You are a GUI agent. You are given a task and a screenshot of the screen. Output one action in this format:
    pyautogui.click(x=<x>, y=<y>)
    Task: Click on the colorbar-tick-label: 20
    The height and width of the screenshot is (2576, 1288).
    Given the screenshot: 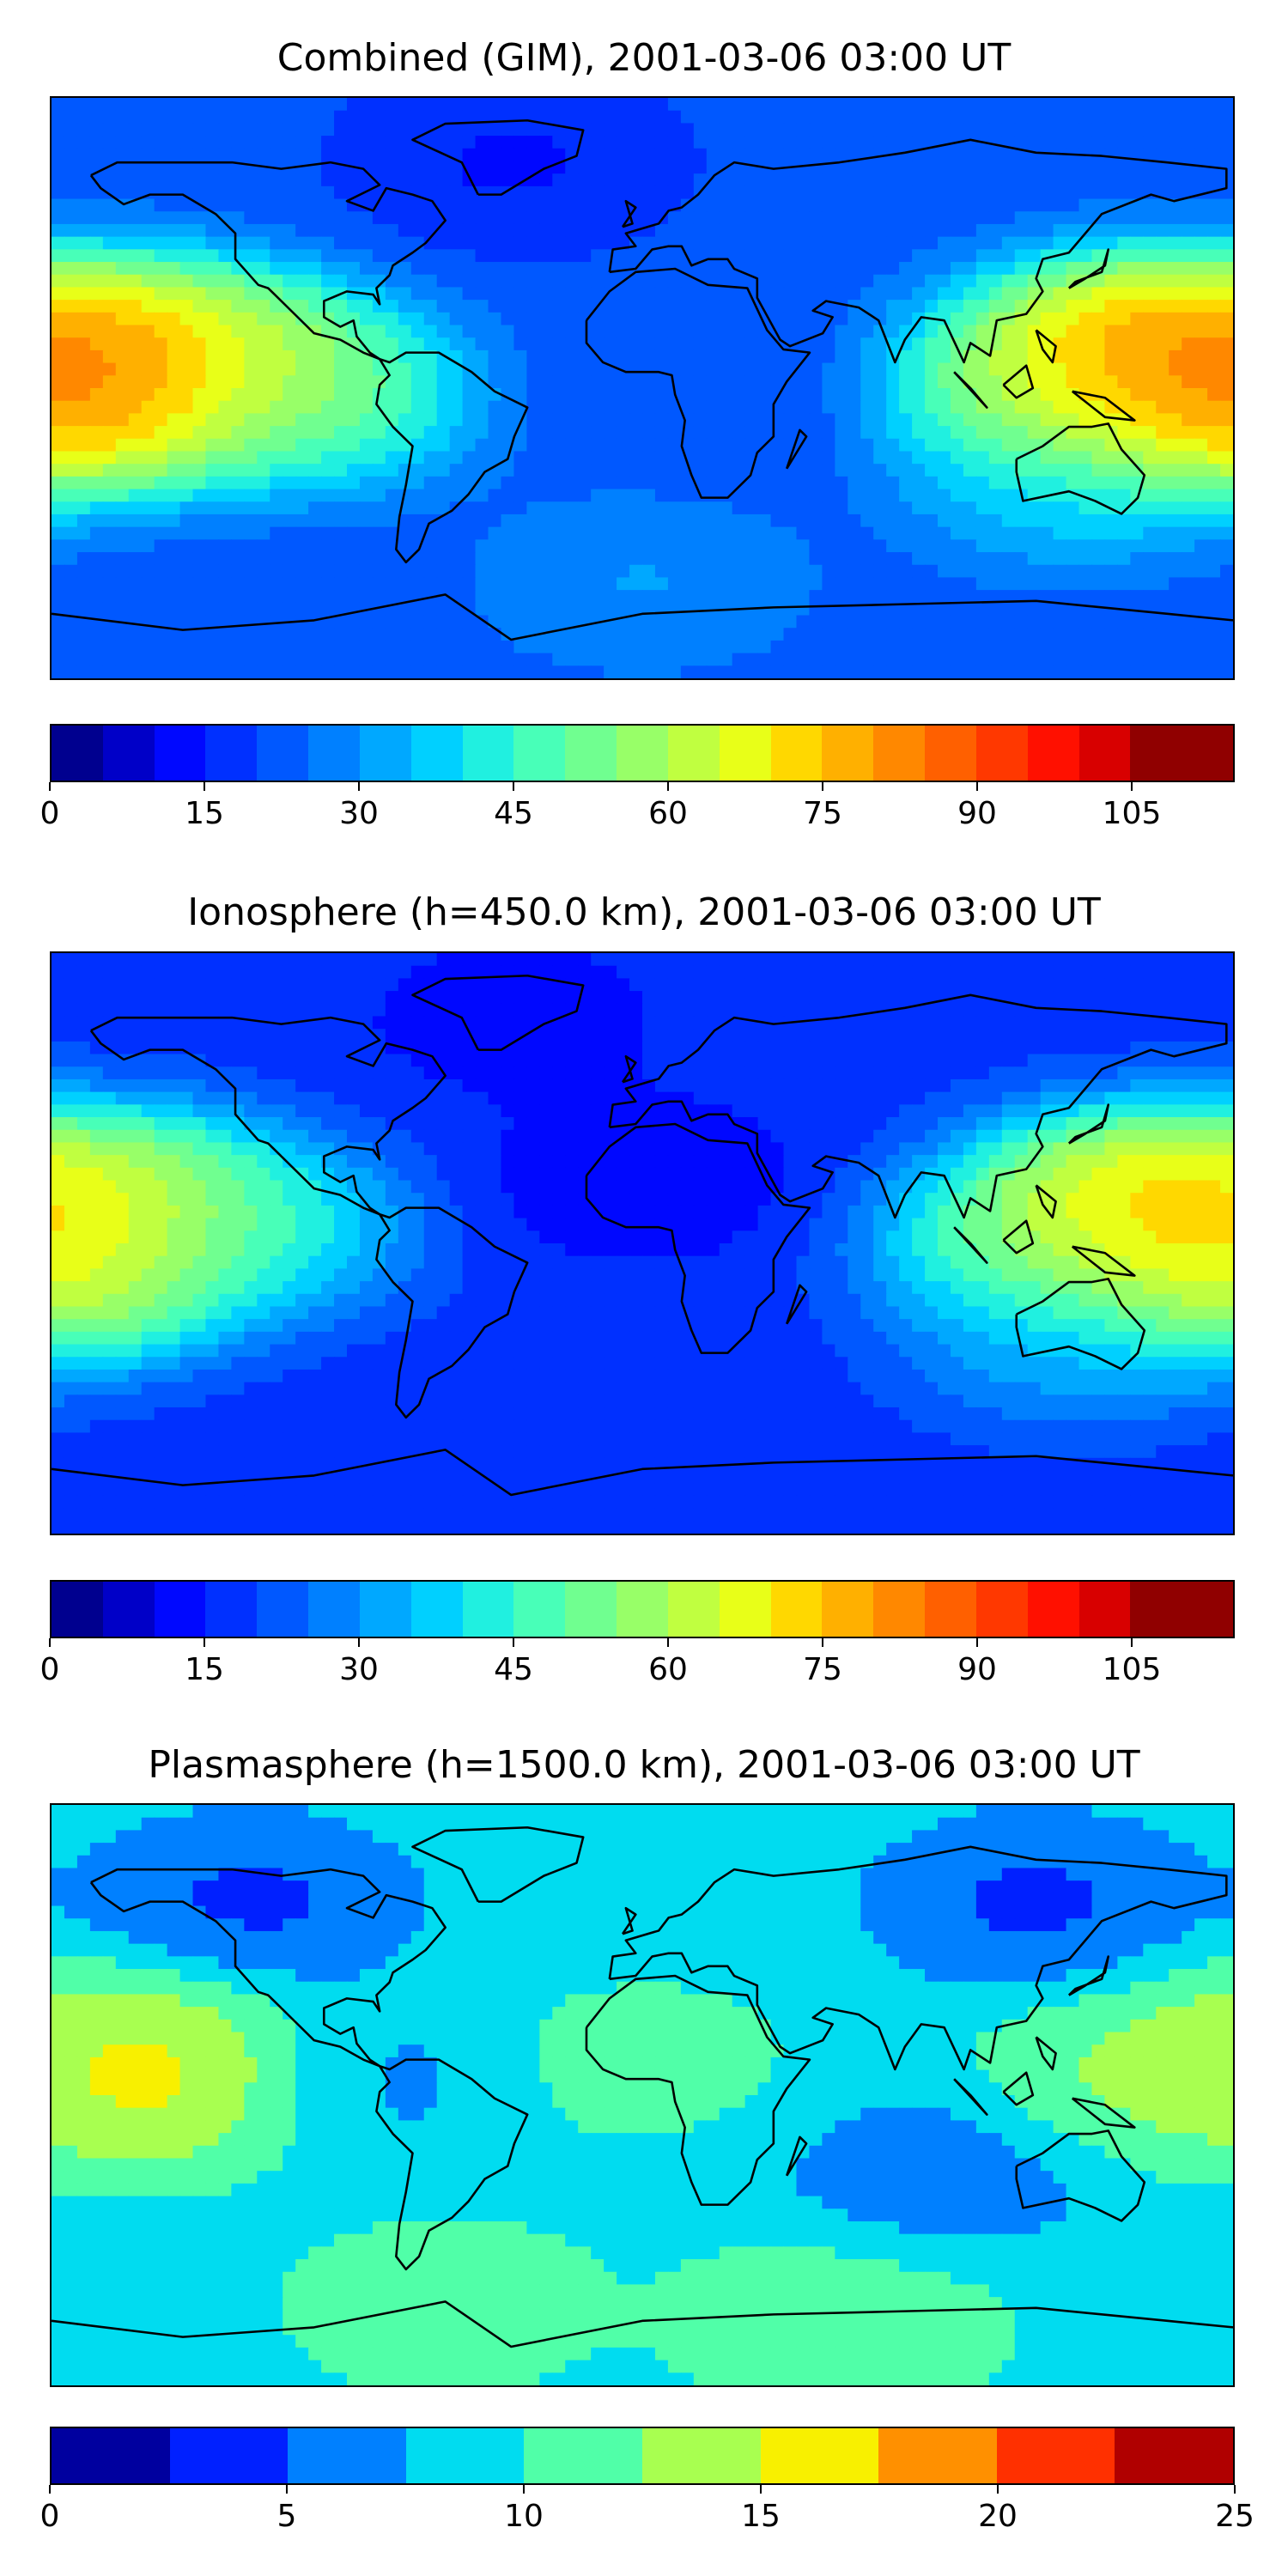 What is the action you would take?
    pyautogui.click(x=998, y=2516)
    